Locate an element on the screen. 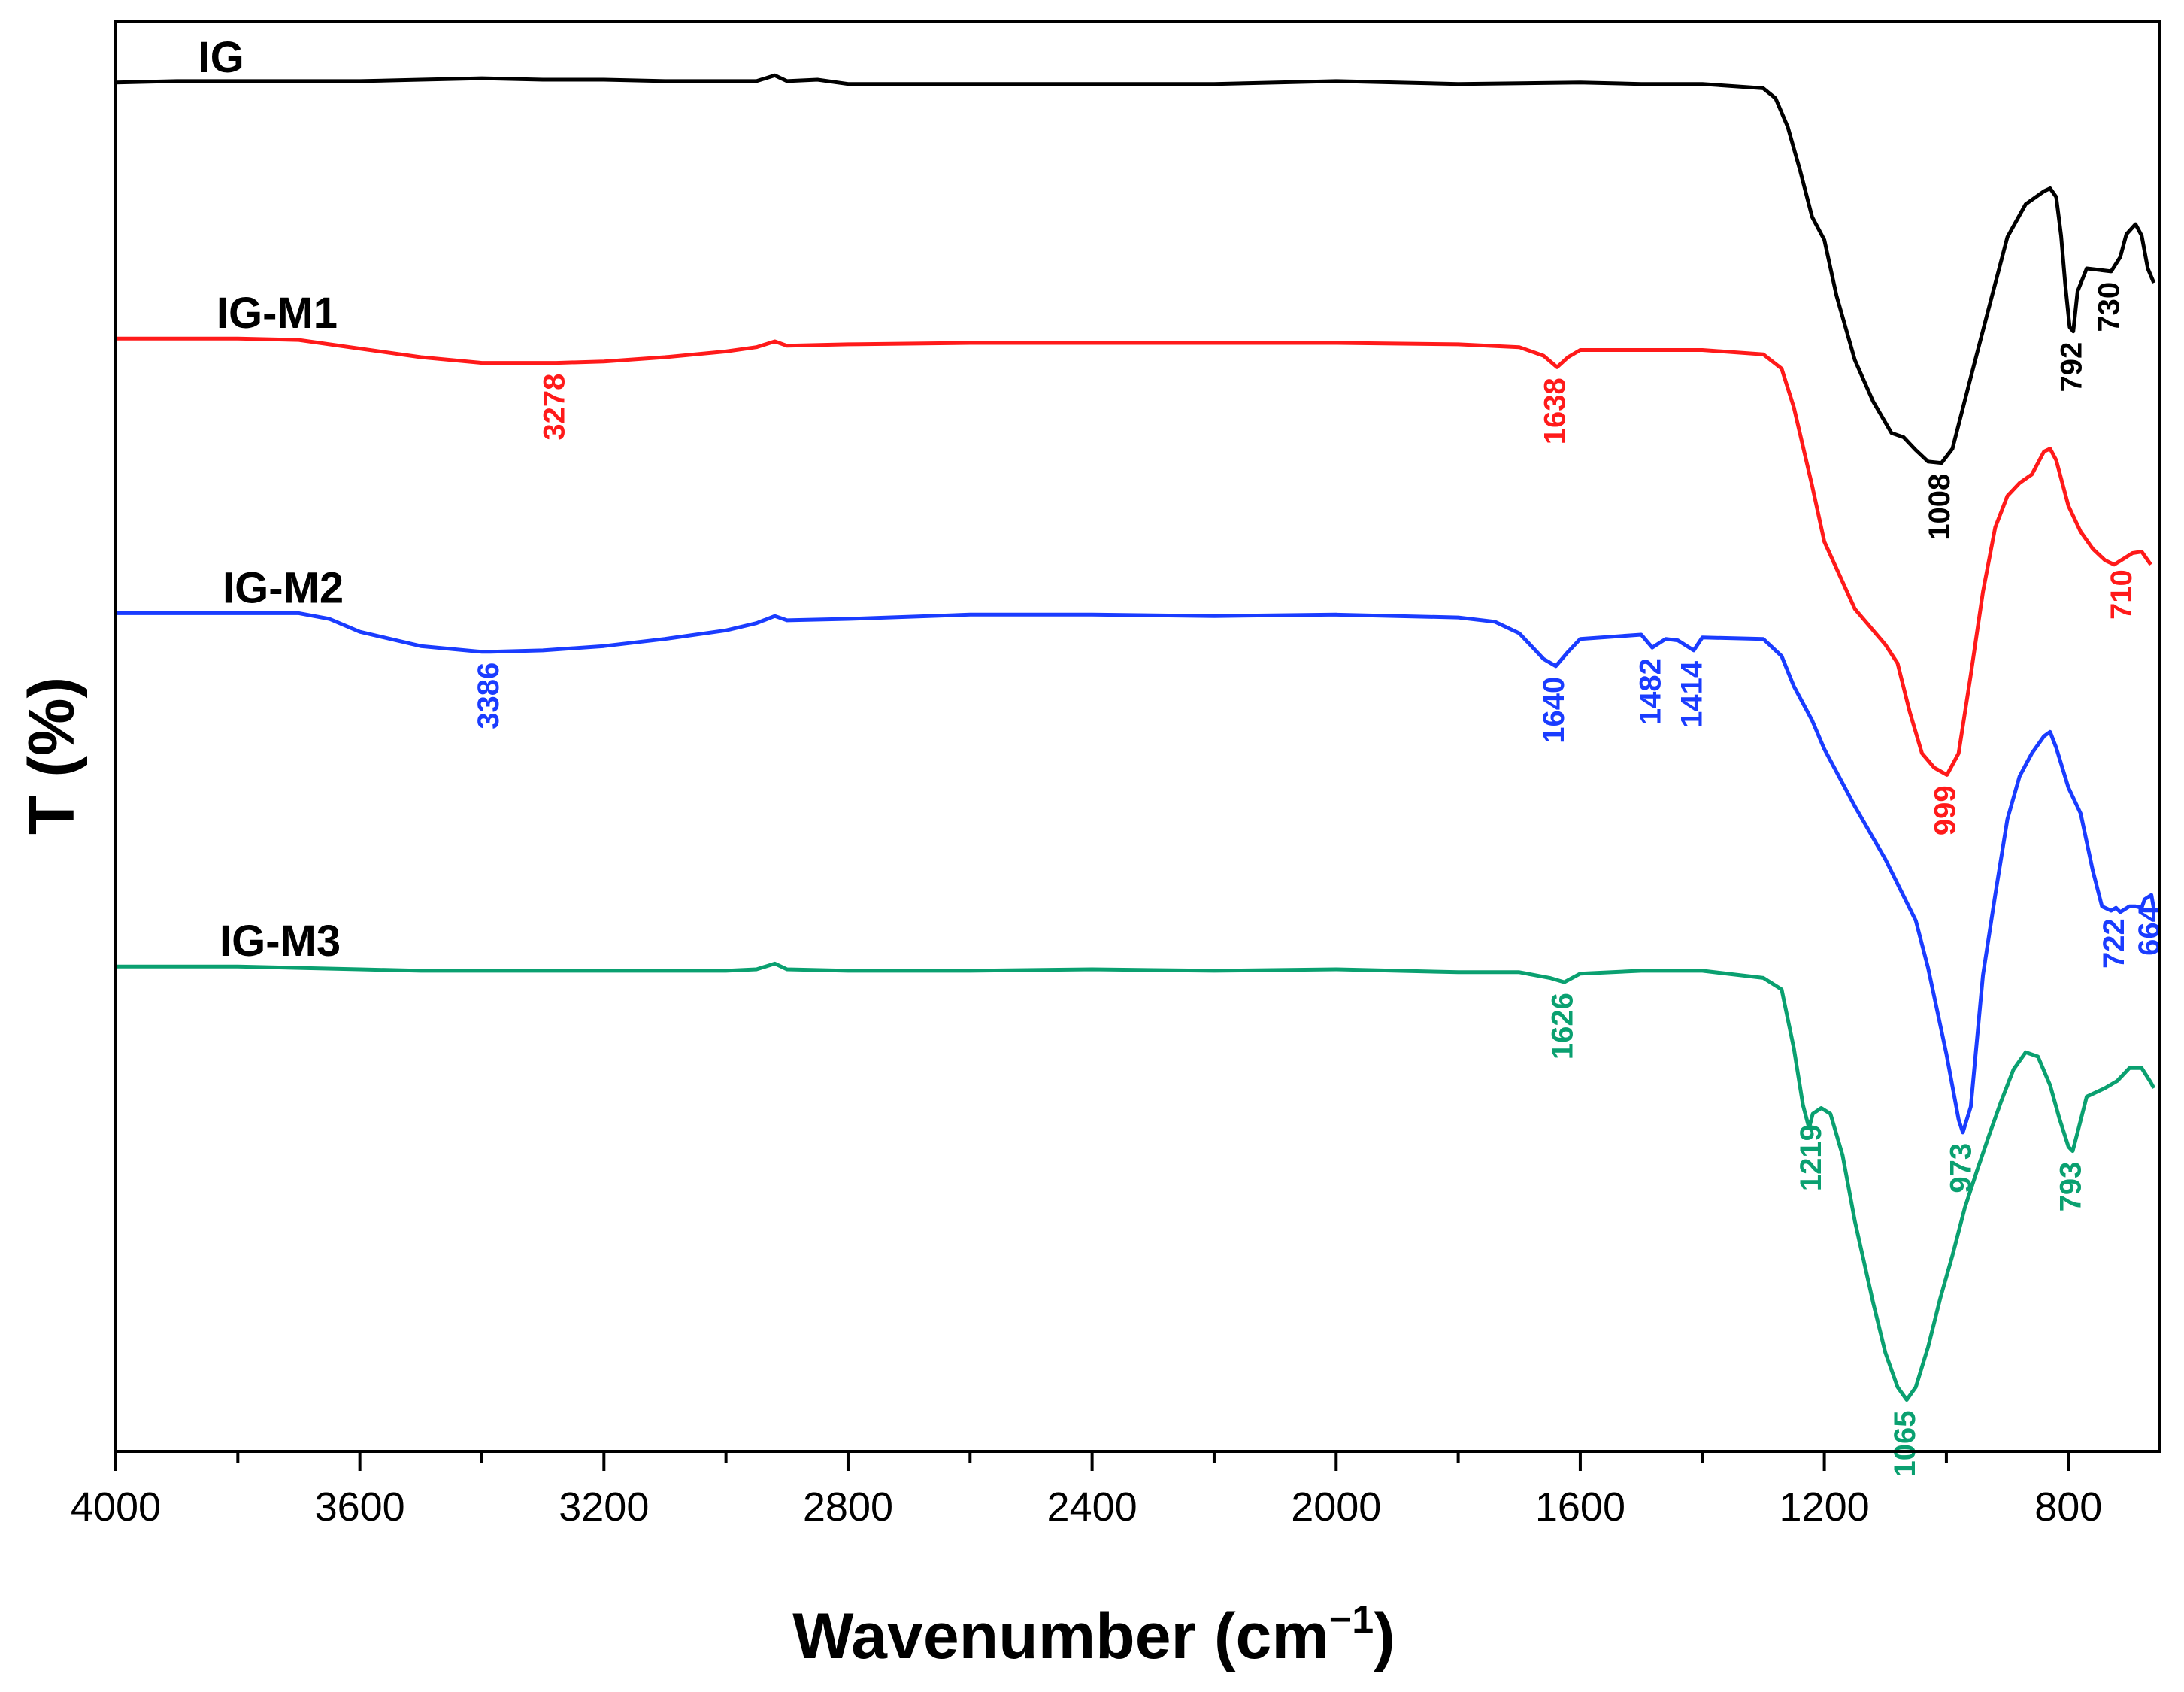 Image resolution: width=2184 pixels, height=1692 pixels. series-name-ig-m1: IG-M1 is located at coordinates (277, 313).